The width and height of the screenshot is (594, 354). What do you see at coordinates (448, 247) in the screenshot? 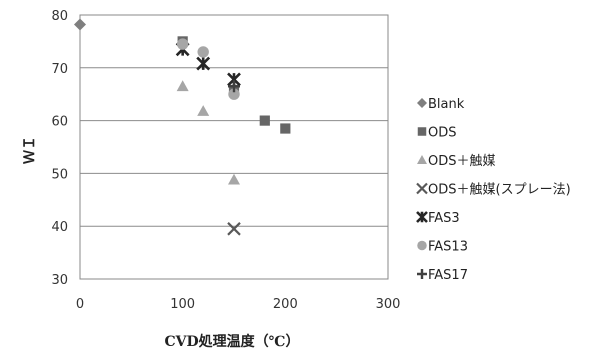
I see `legend-label: FAS13` at bounding box center [448, 247].